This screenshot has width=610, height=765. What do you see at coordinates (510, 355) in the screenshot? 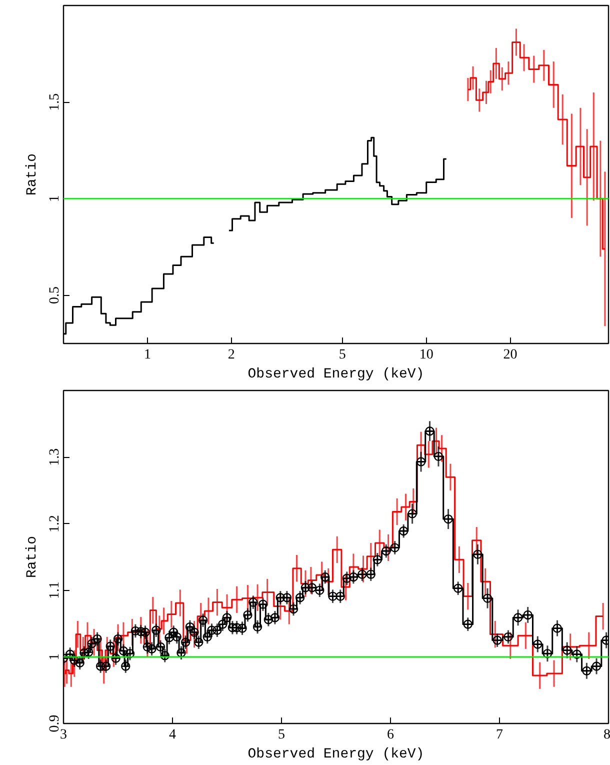
I see `x-tick-label: 20` at bounding box center [510, 355].